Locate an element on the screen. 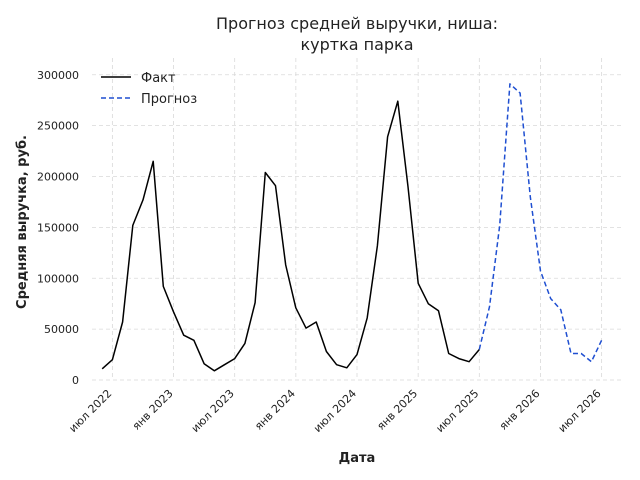  x-tick-label: июл 2023 is located at coordinates (213, 411).